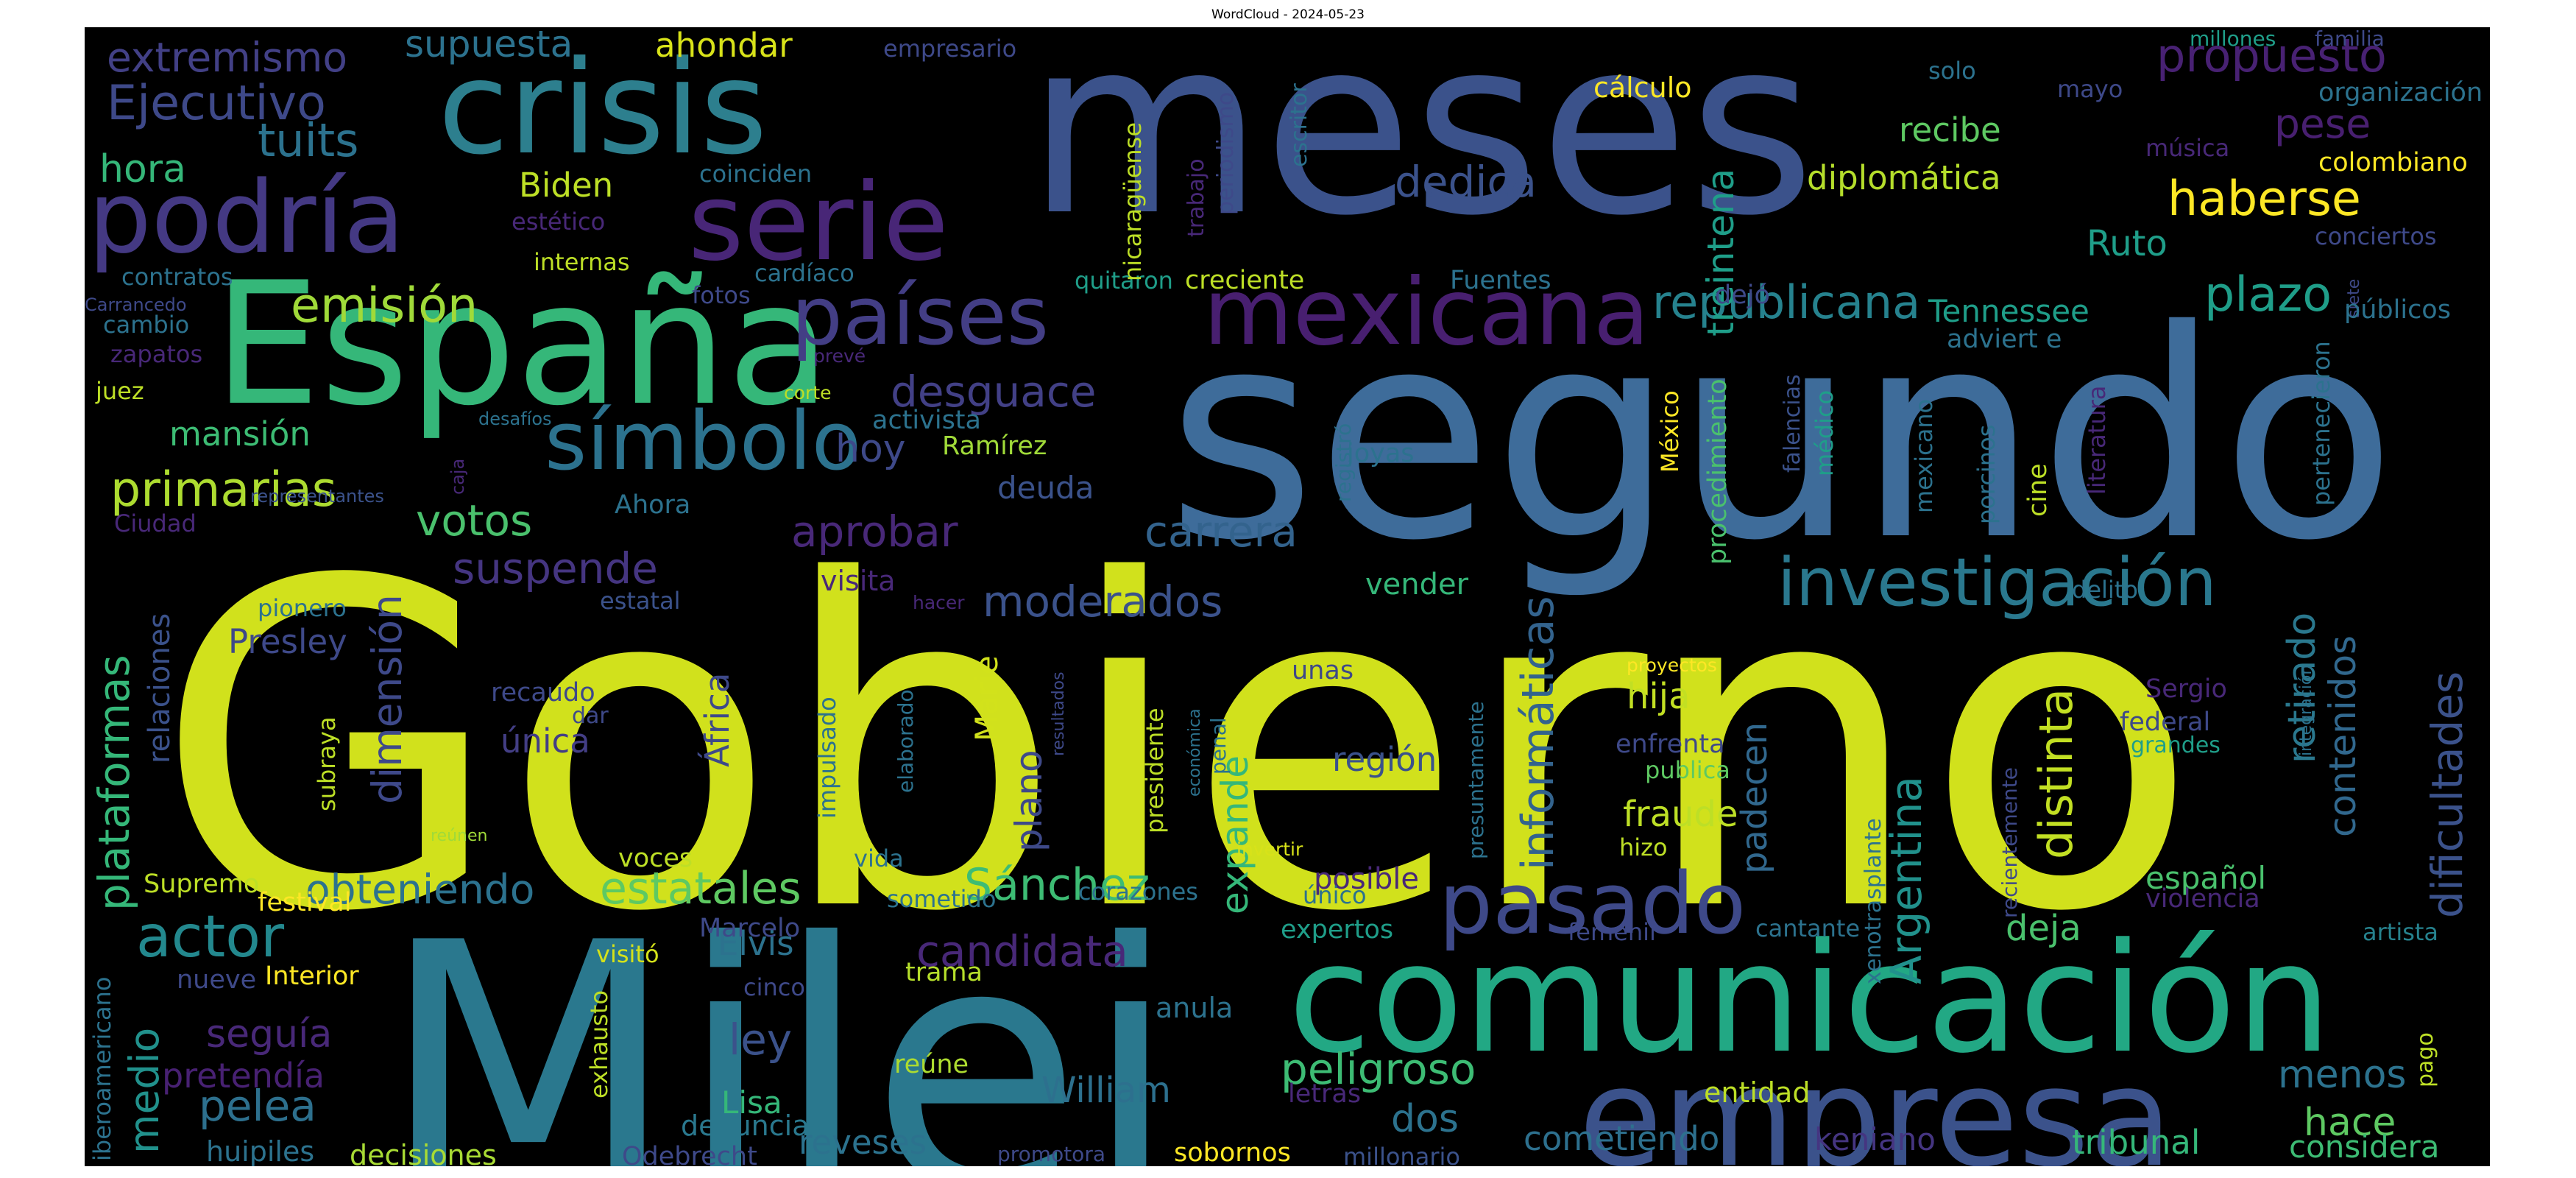  Describe the element at coordinates (1380, 453) in the screenshot. I see `word-joyas: joyas` at that location.